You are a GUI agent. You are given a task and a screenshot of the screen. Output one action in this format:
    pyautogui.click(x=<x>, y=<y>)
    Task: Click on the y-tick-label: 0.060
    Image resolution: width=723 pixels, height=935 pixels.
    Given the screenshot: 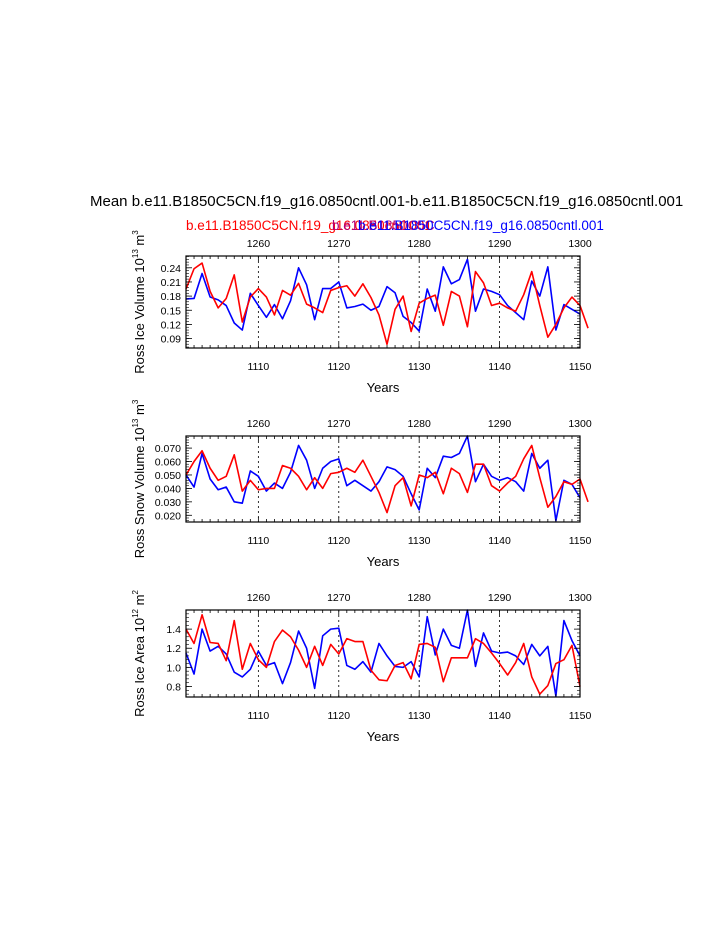 What is the action you would take?
    pyautogui.click(x=168, y=463)
    